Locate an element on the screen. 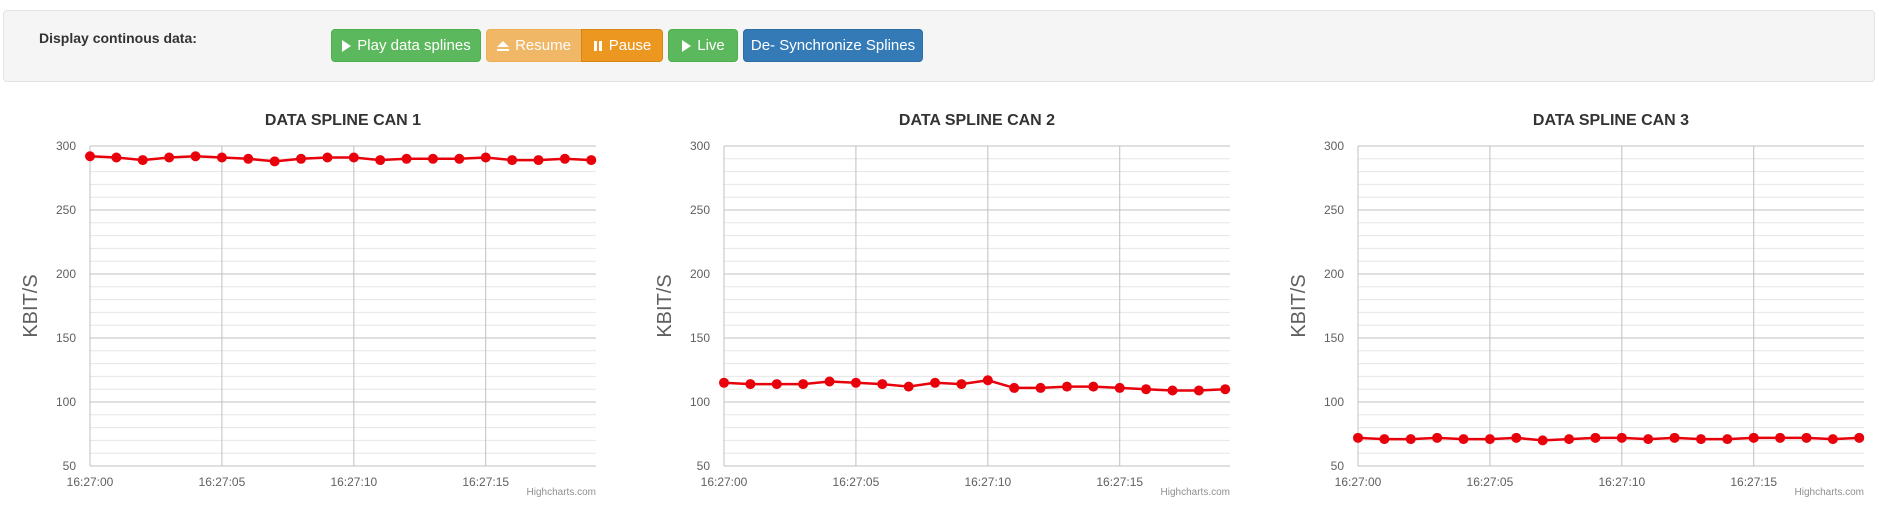  toolbar-label: Display continous data: is located at coordinates (118, 38).